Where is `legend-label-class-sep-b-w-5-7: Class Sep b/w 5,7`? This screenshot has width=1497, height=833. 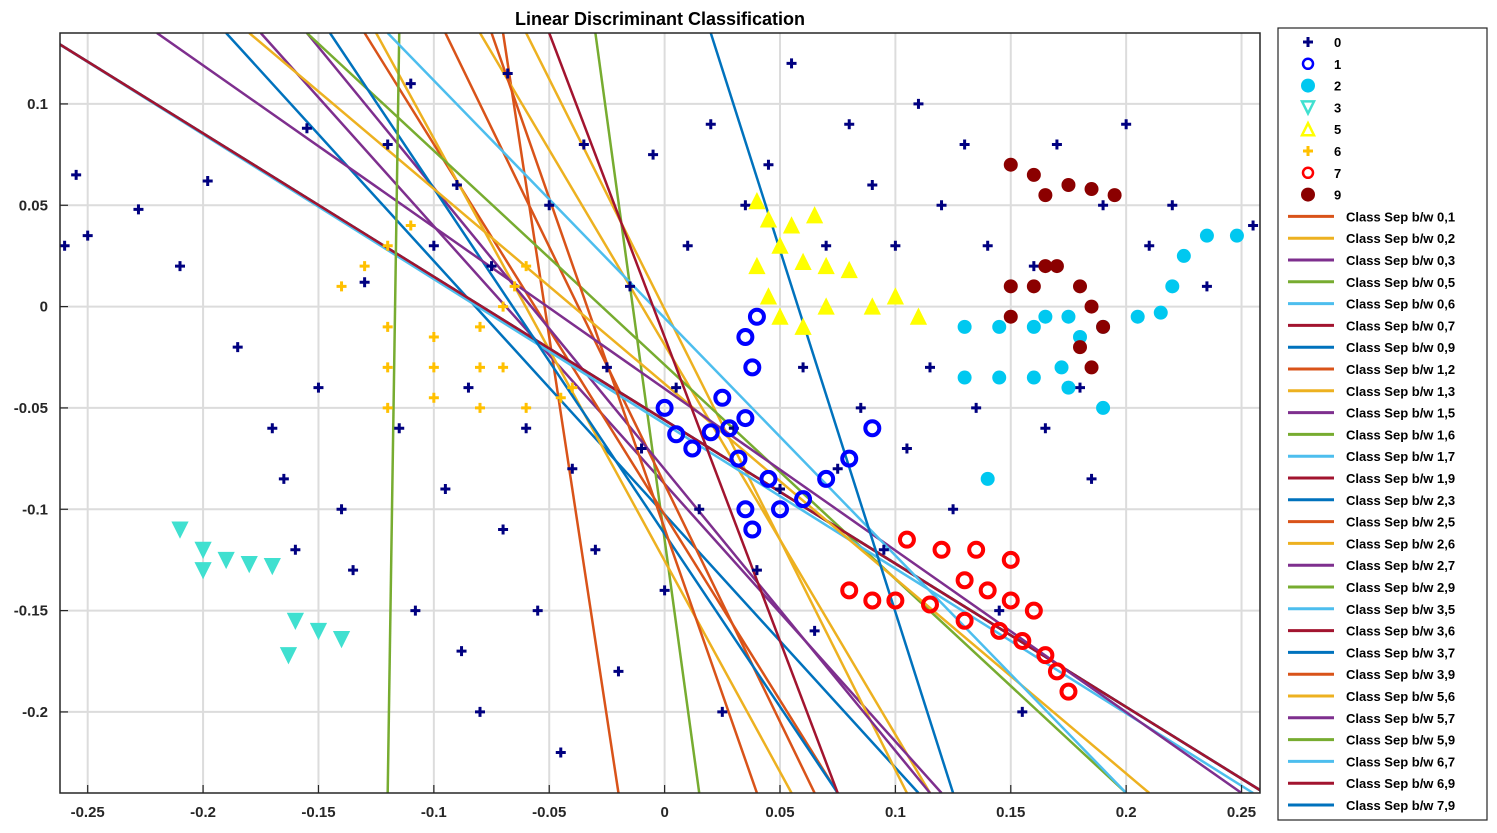
legend-label-class-sep-b-w-5-7: Class Sep b/w 5,7 is located at coordinates (1400, 718).